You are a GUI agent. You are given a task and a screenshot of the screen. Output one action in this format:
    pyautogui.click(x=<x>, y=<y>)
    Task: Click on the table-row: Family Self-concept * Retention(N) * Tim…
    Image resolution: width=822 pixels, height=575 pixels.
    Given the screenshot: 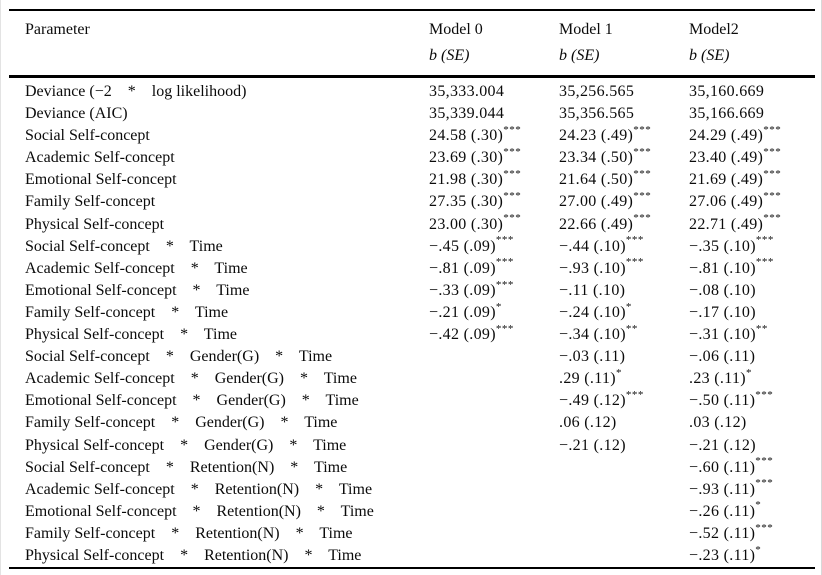 What is the action you would take?
    pyautogui.click(x=412, y=534)
    